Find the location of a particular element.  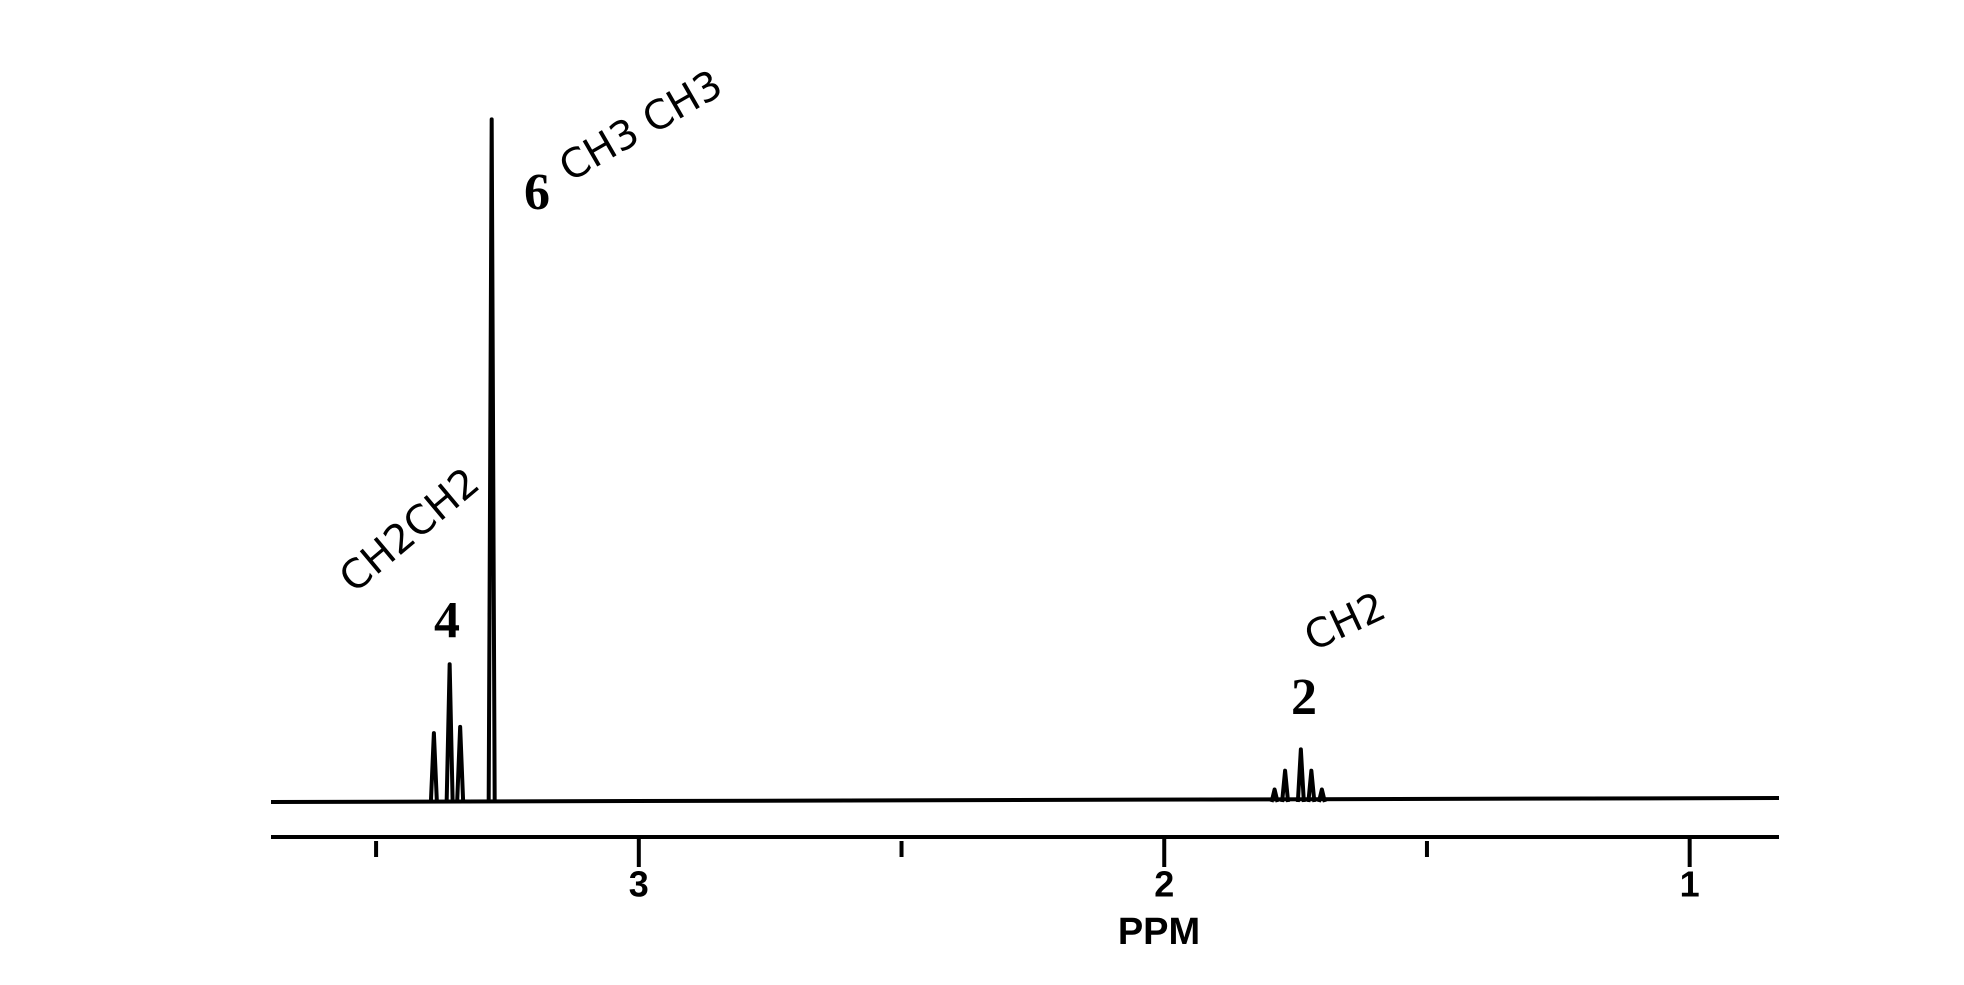

annotation: 6 is located at coordinates (537, 192).